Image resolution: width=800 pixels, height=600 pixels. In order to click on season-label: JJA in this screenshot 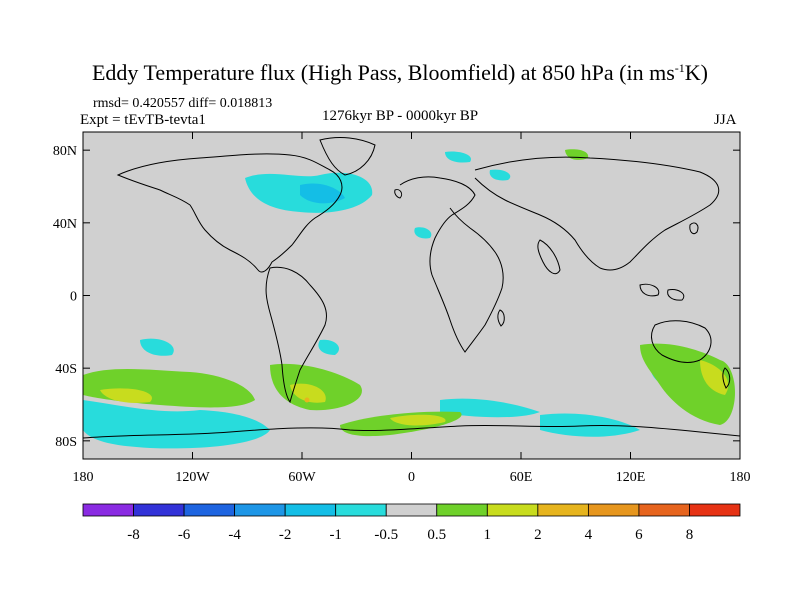, I will do `click(725, 120)`.